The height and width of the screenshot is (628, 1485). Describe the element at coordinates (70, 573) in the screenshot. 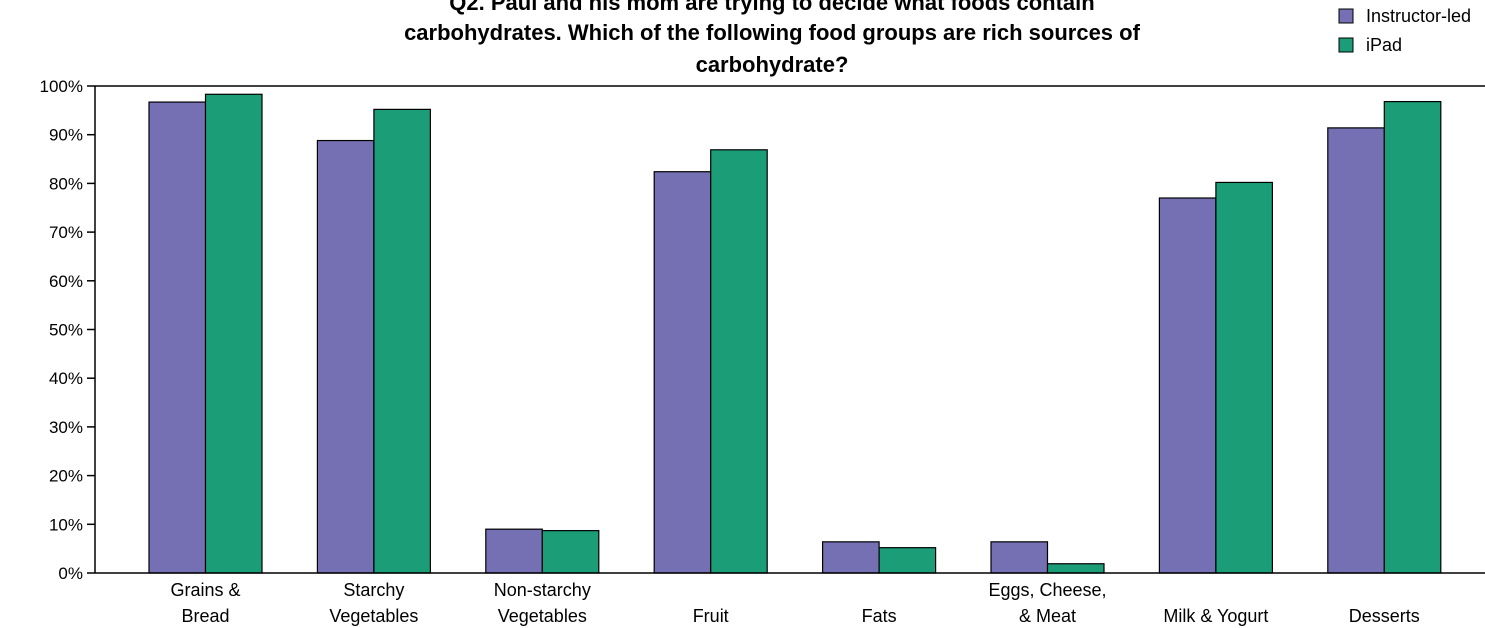

I see `y-tick-label: 0%` at that location.